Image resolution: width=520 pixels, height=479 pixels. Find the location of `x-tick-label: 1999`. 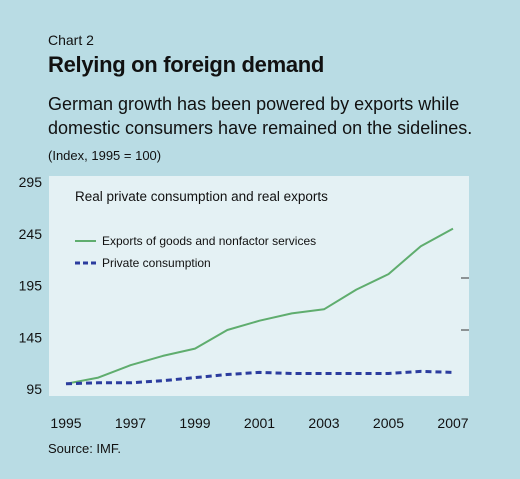

x-tick-label: 1999 is located at coordinates (194, 423).